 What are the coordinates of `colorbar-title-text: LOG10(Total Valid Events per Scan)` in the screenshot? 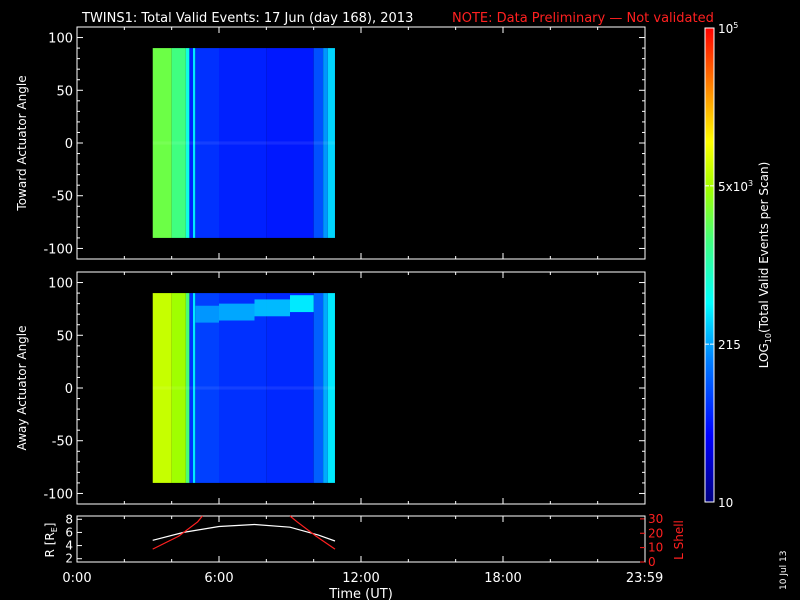 It's located at (765, 265).